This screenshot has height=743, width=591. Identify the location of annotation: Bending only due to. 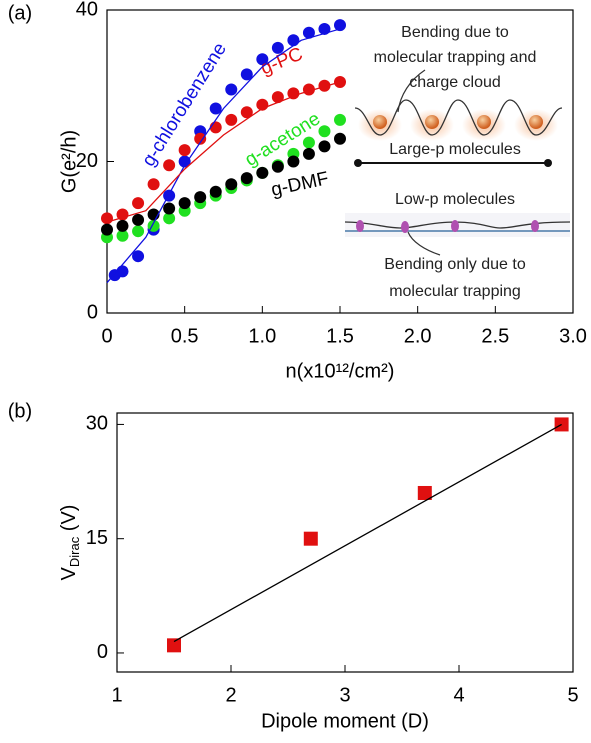
(455, 264).